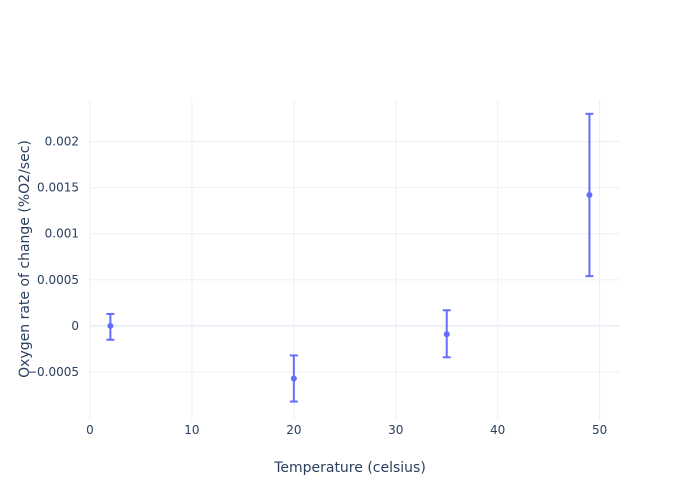  Describe the element at coordinates (497, 430) in the screenshot. I see `x-tick-label: 40` at that location.